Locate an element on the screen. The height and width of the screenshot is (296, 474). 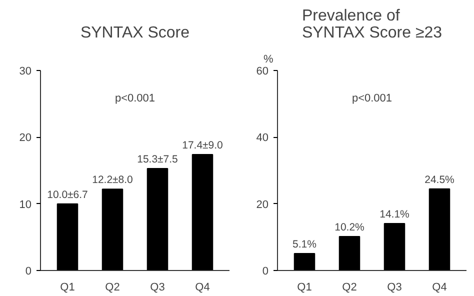
data-label: 14.1% is located at coordinates (395, 214).